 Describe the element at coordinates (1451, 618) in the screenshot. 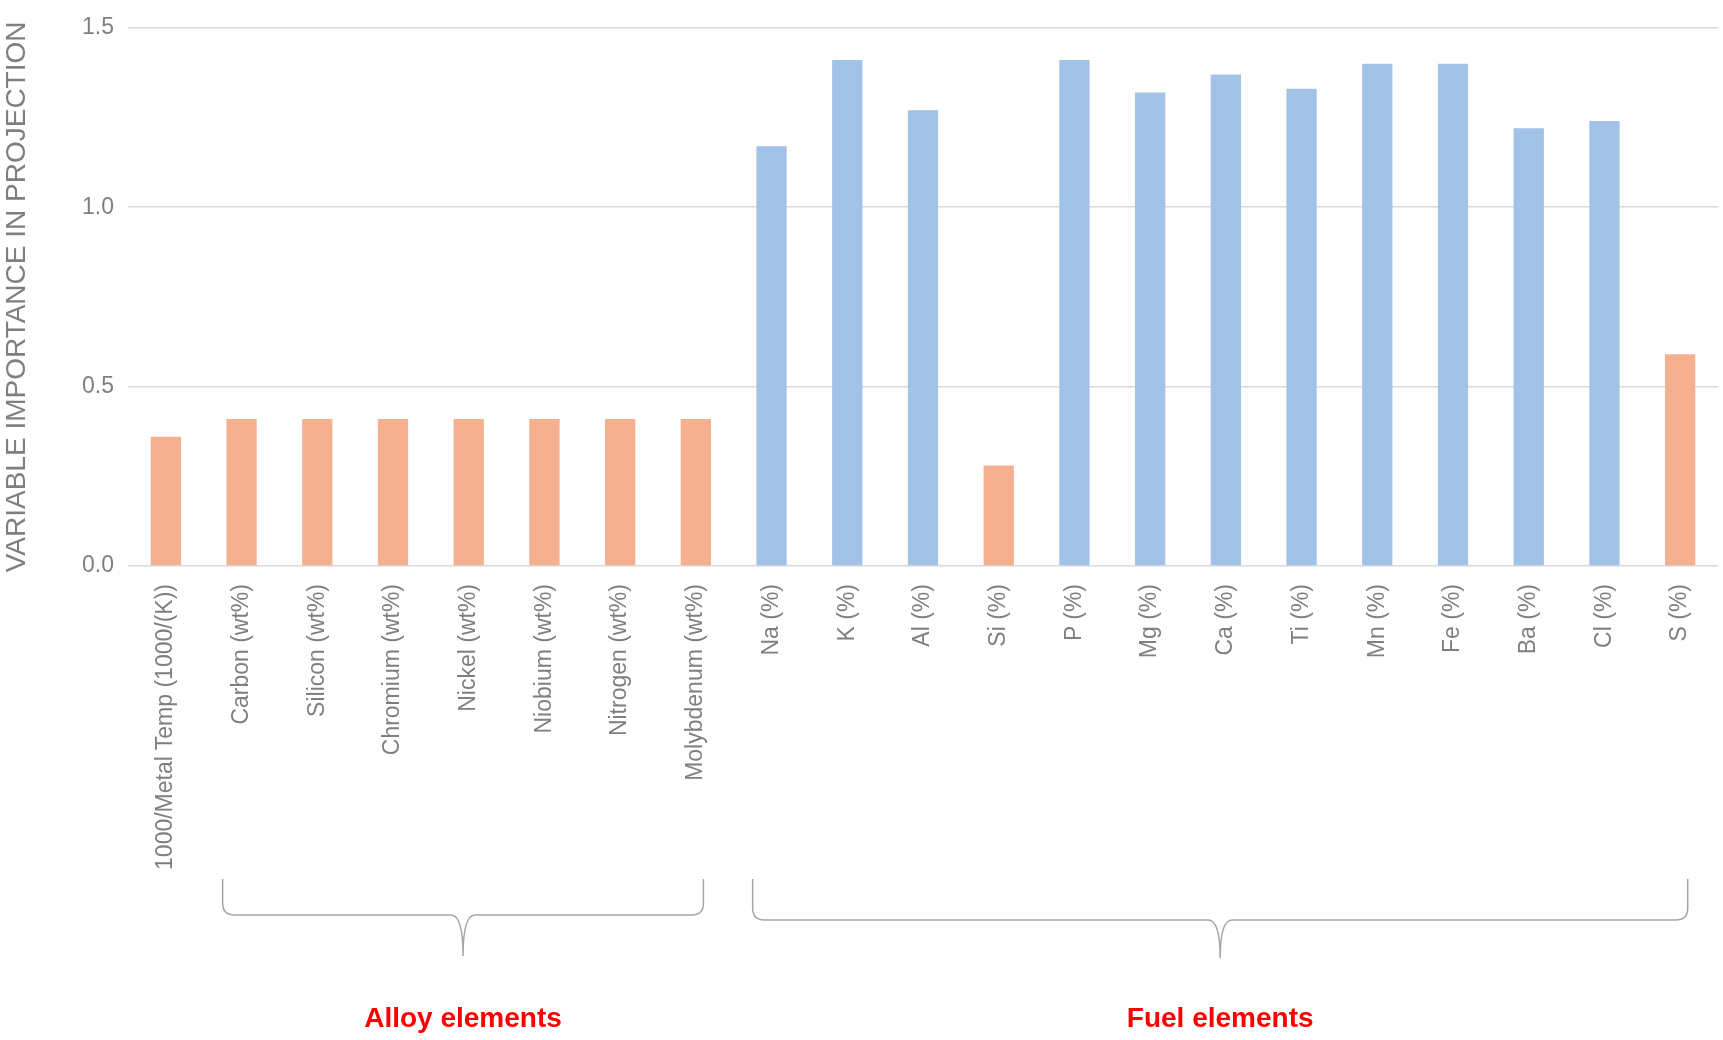

I see `x-tick-label: Fe (%)` at that location.